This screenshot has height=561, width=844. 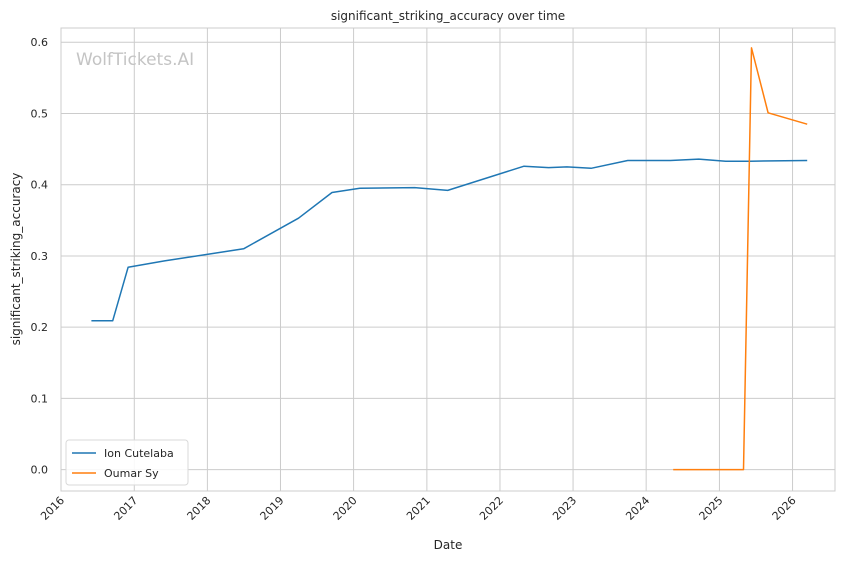 I want to click on y-axis: 0.0 0.1 0.2 0.3 0.4 0.5 0.6, so click(x=40, y=256).